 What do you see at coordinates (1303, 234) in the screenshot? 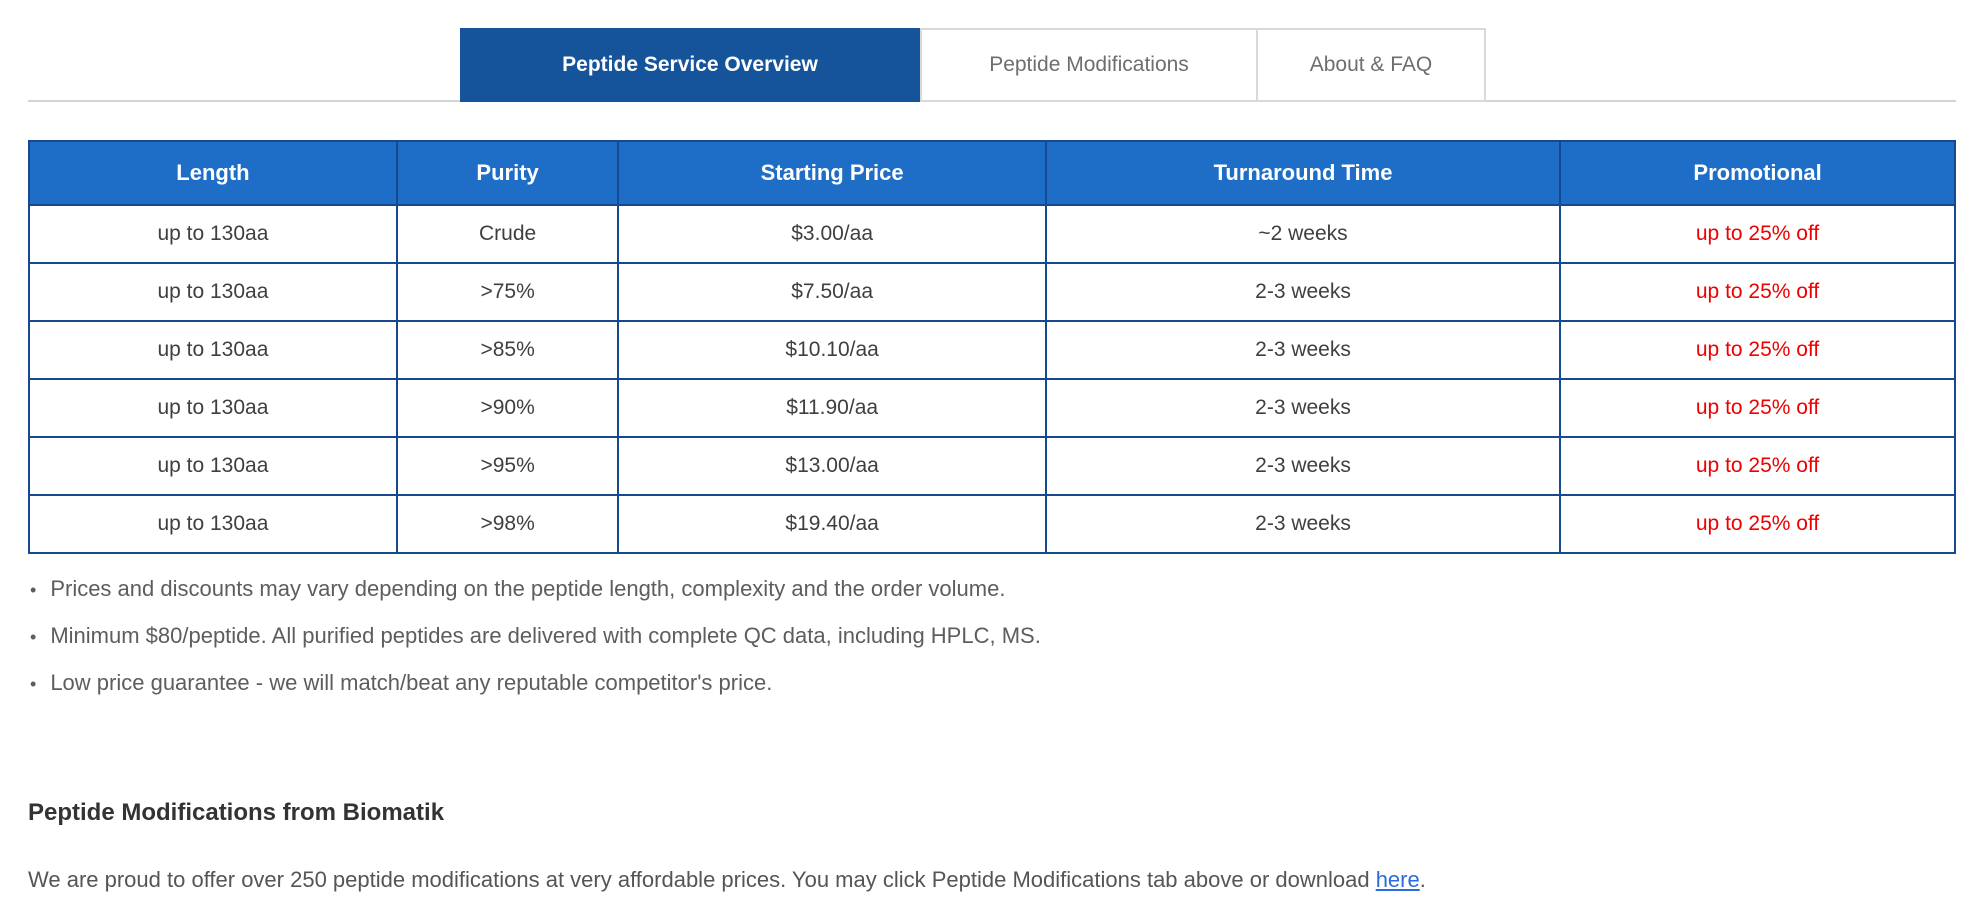
I see `table-cell: ~2 weeks` at bounding box center [1303, 234].